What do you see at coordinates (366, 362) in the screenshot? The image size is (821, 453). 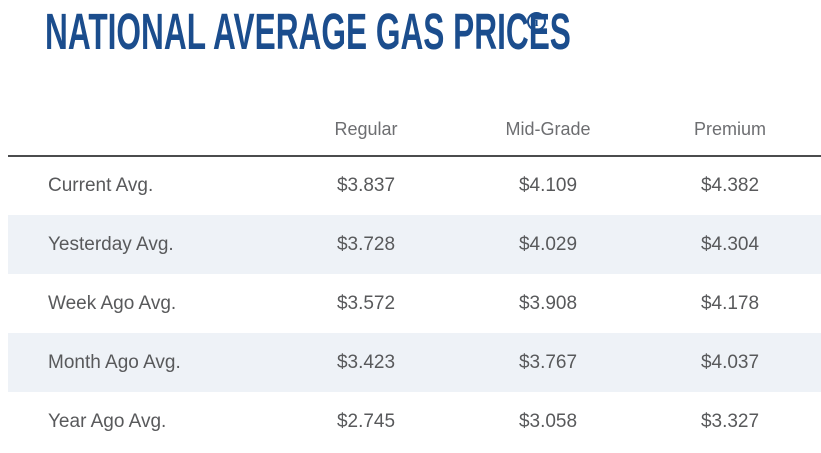 I see `cell-regular: $3.423` at bounding box center [366, 362].